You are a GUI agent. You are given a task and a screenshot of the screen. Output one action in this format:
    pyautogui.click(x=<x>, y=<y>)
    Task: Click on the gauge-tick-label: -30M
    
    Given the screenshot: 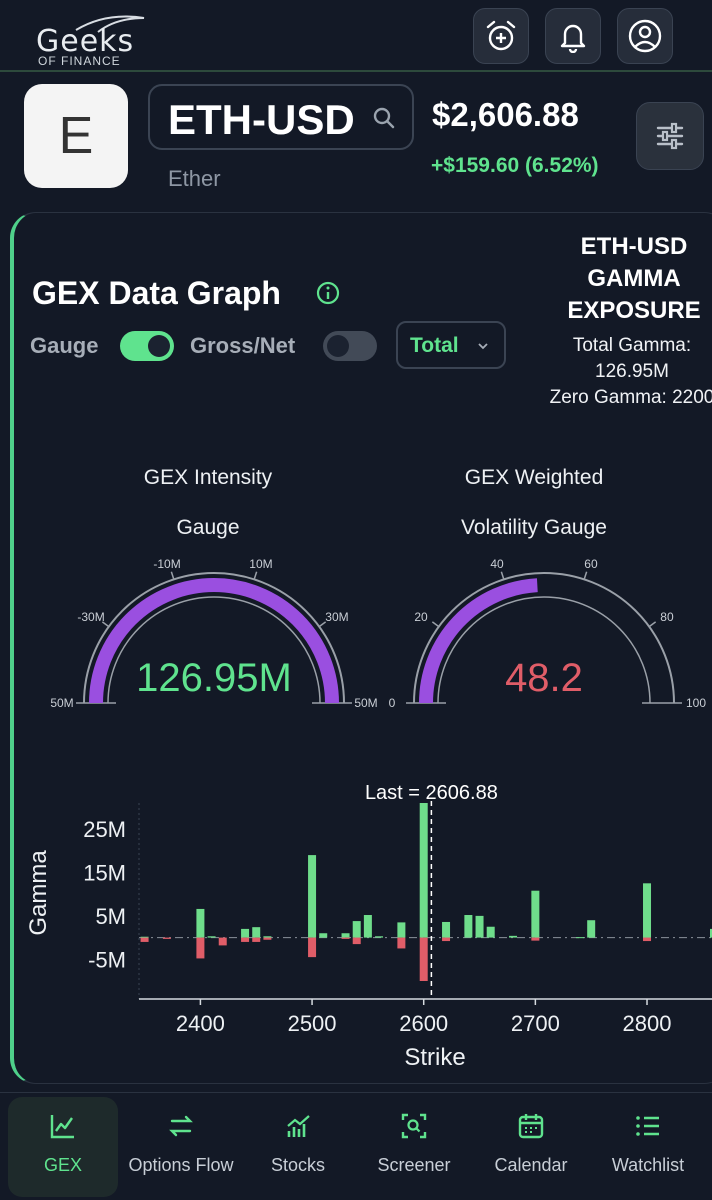 What is the action you would take?
    pyautogui.click(x=90, y=617)
    